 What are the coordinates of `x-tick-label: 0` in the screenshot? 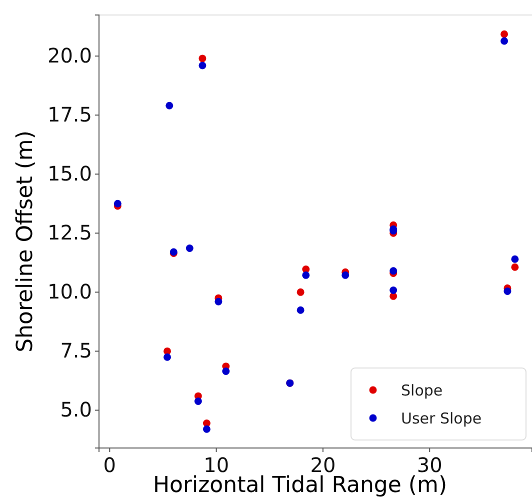 It's located at (109, 465).